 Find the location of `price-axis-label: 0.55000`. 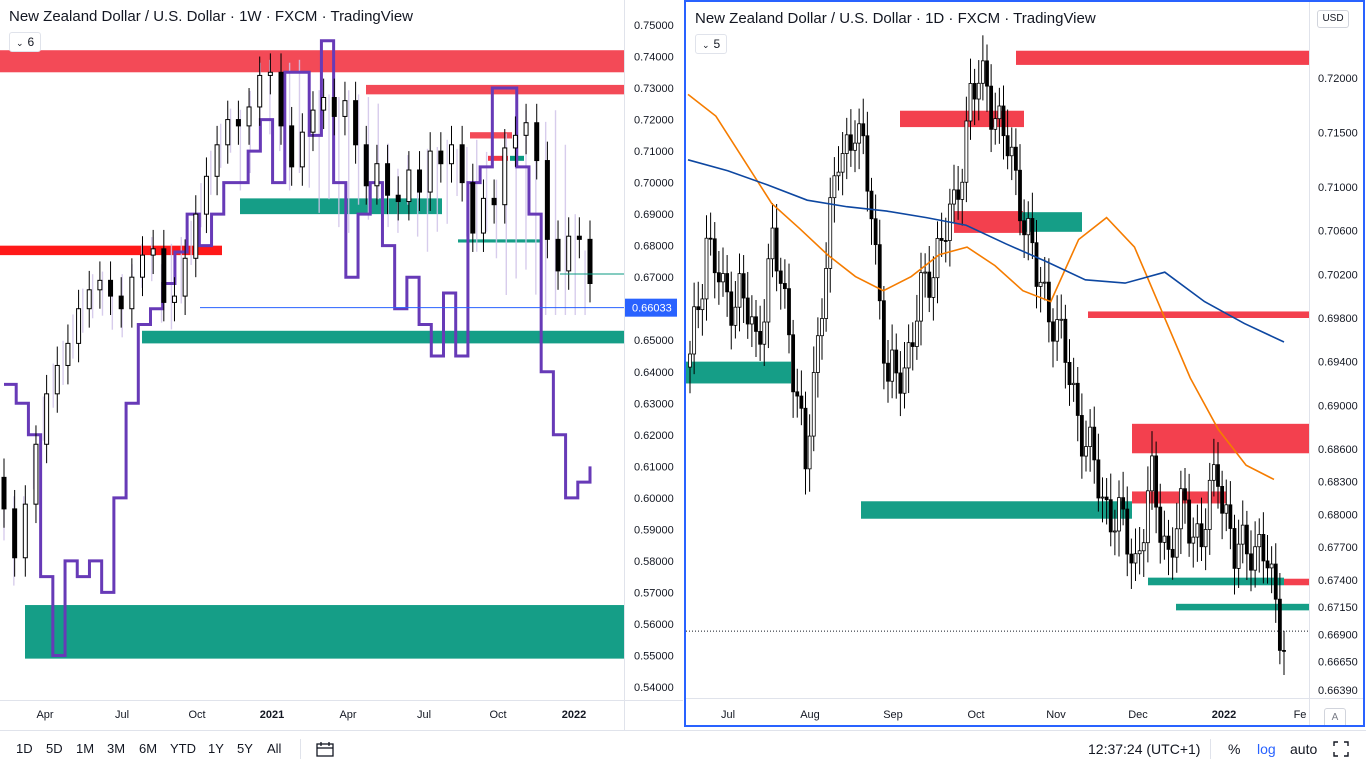

price-axis-label: 0.55000 is located at coordinates (654, 656).